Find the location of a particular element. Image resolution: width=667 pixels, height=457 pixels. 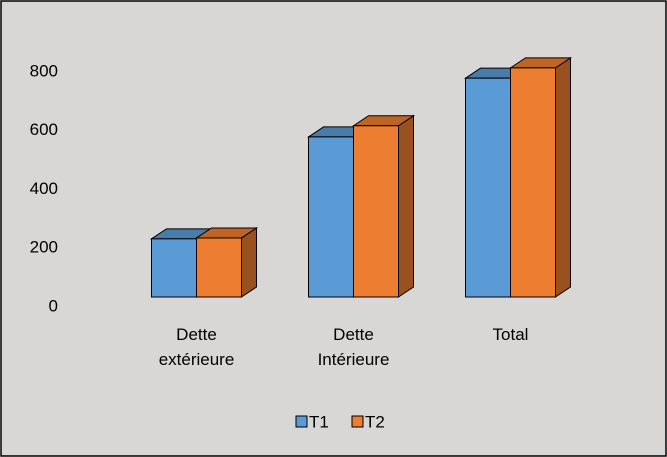

x-tick-label: Dette Intérieure is located at coordinates (353, 347).